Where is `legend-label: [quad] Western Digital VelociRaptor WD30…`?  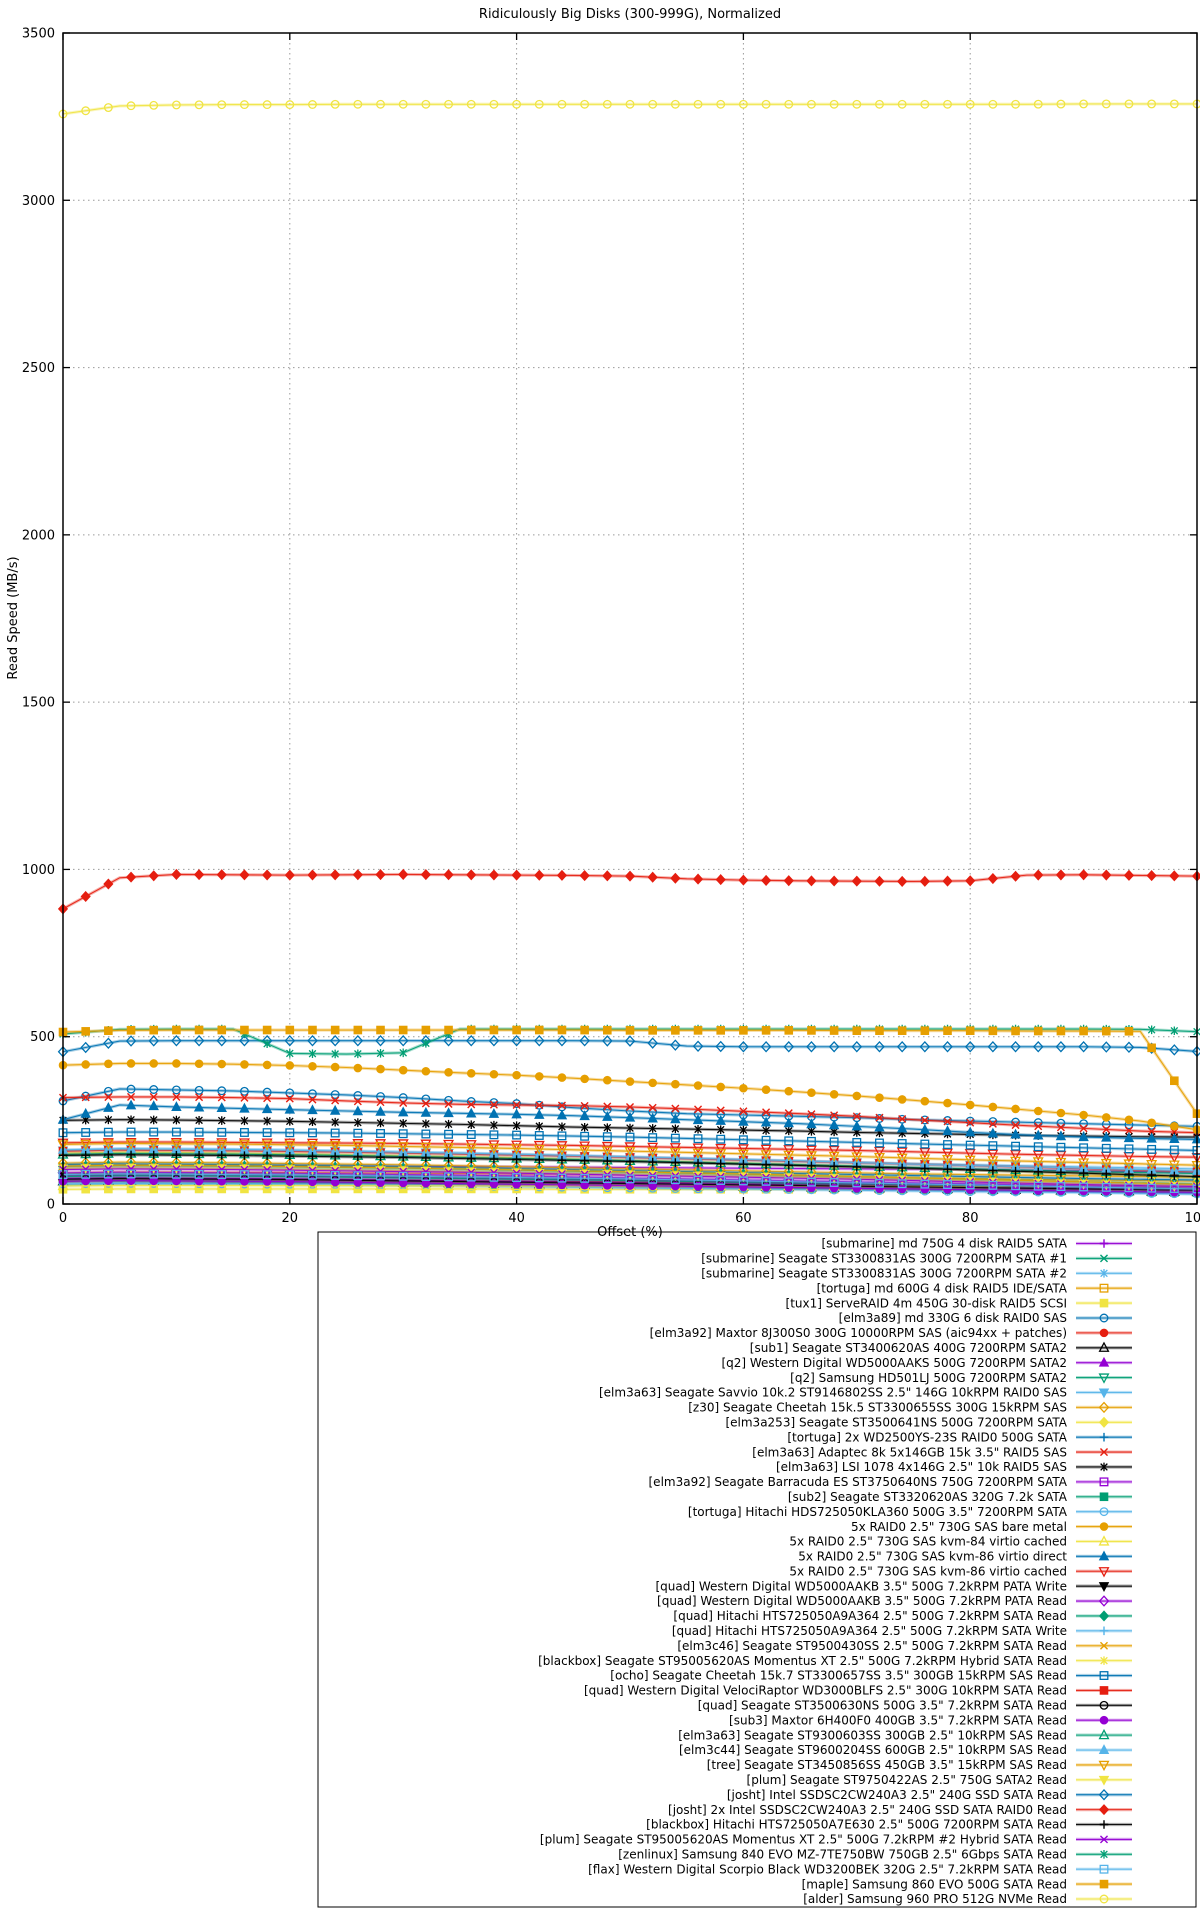
legend-label: [quad] Western Digital VelociRaptor WD30… is located at coordinates (825, 1691).